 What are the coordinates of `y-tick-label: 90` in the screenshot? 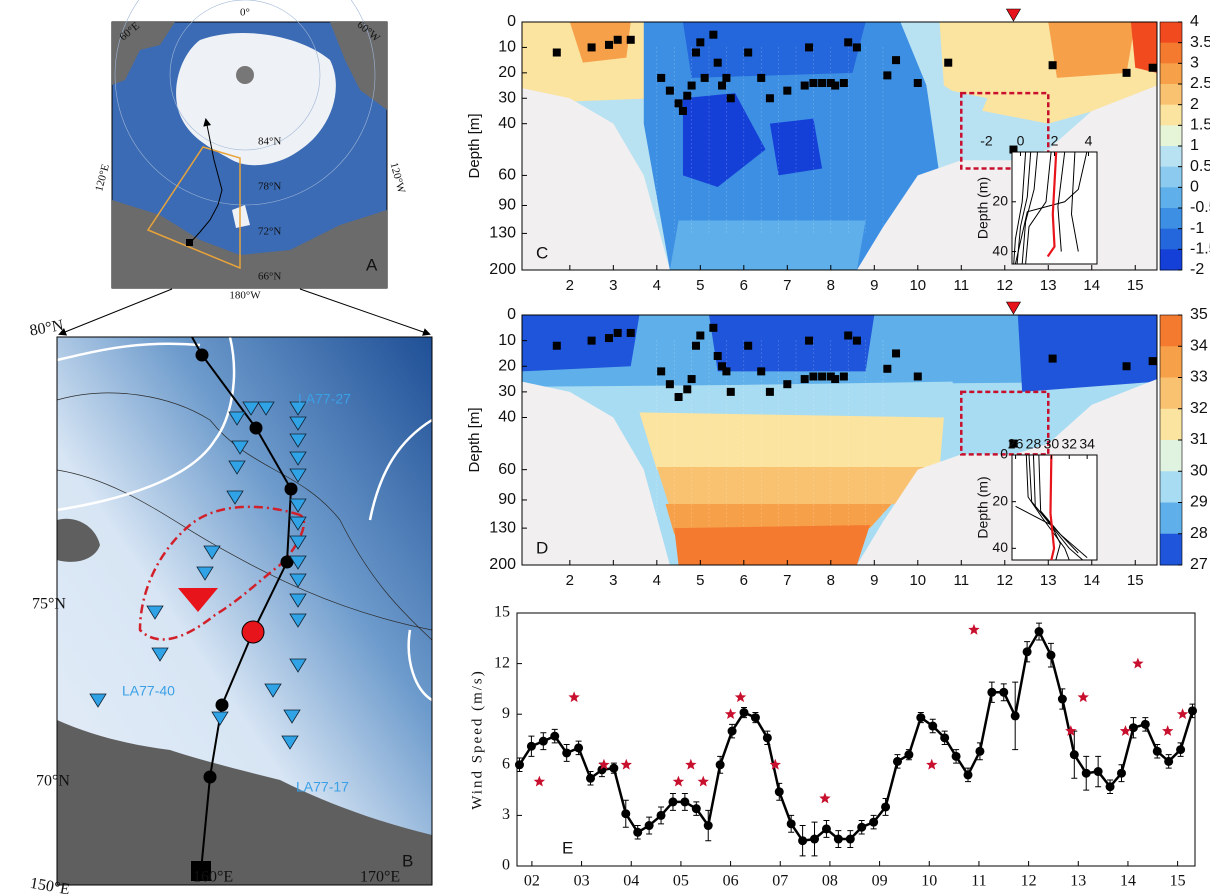 It's located at (507, 499).